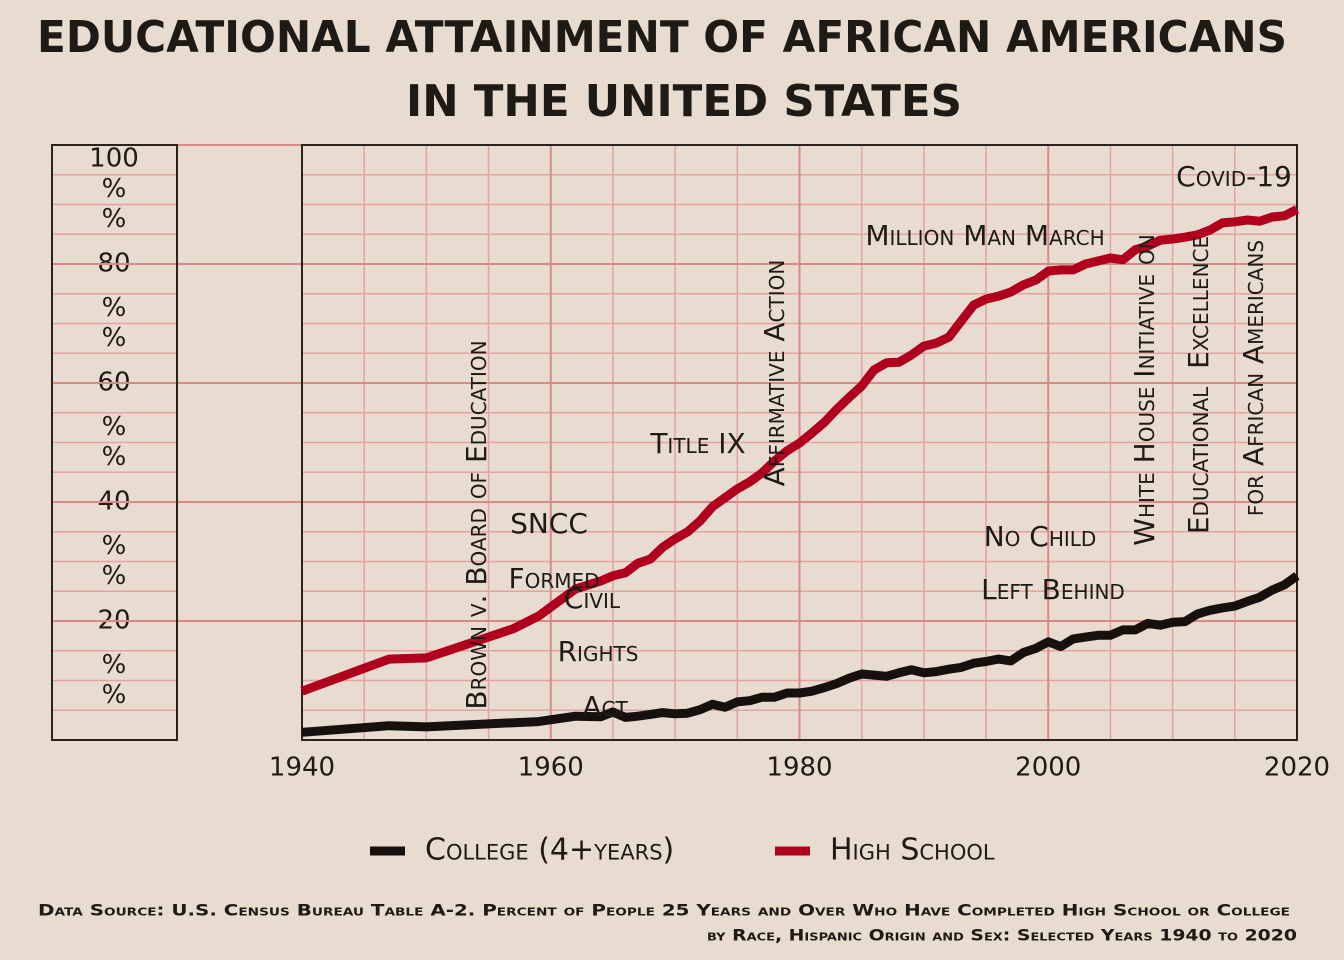  Describe the element at coordinates (476, 524) in the screenshot. I see `annotation: Brown v. Board of Education` at that location.